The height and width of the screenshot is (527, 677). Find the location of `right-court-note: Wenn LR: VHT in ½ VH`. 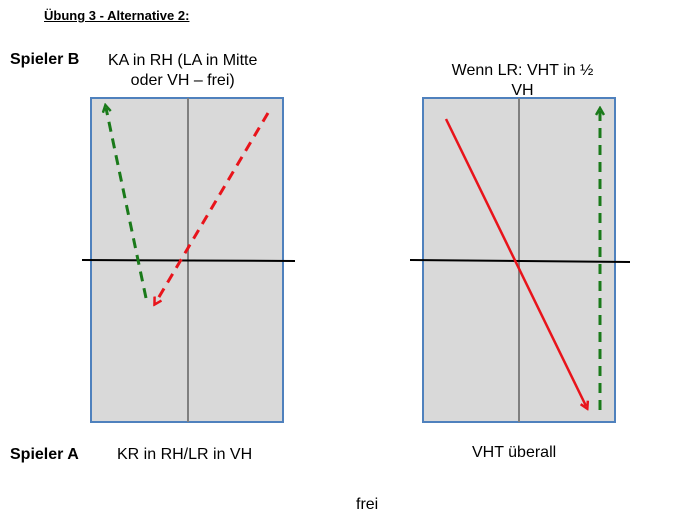

right-court-note: Wenn LR: VHT in ½ VH is located at coordinates (522, 81).